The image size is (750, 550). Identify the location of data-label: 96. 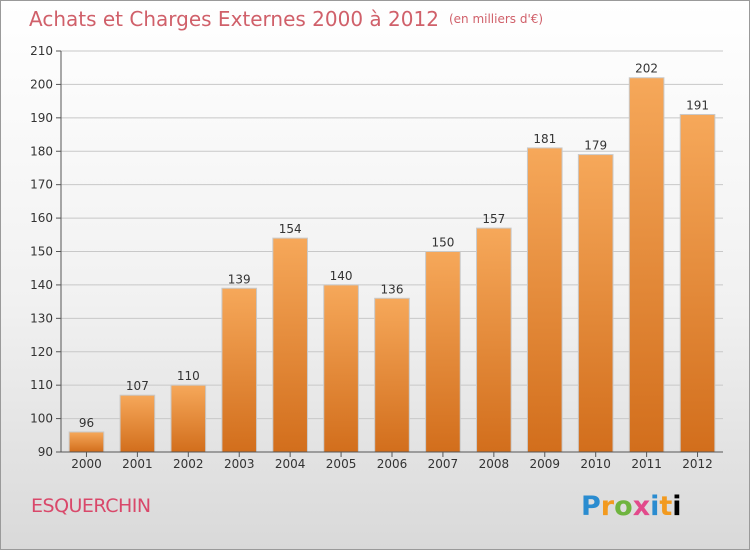
(86, 423).